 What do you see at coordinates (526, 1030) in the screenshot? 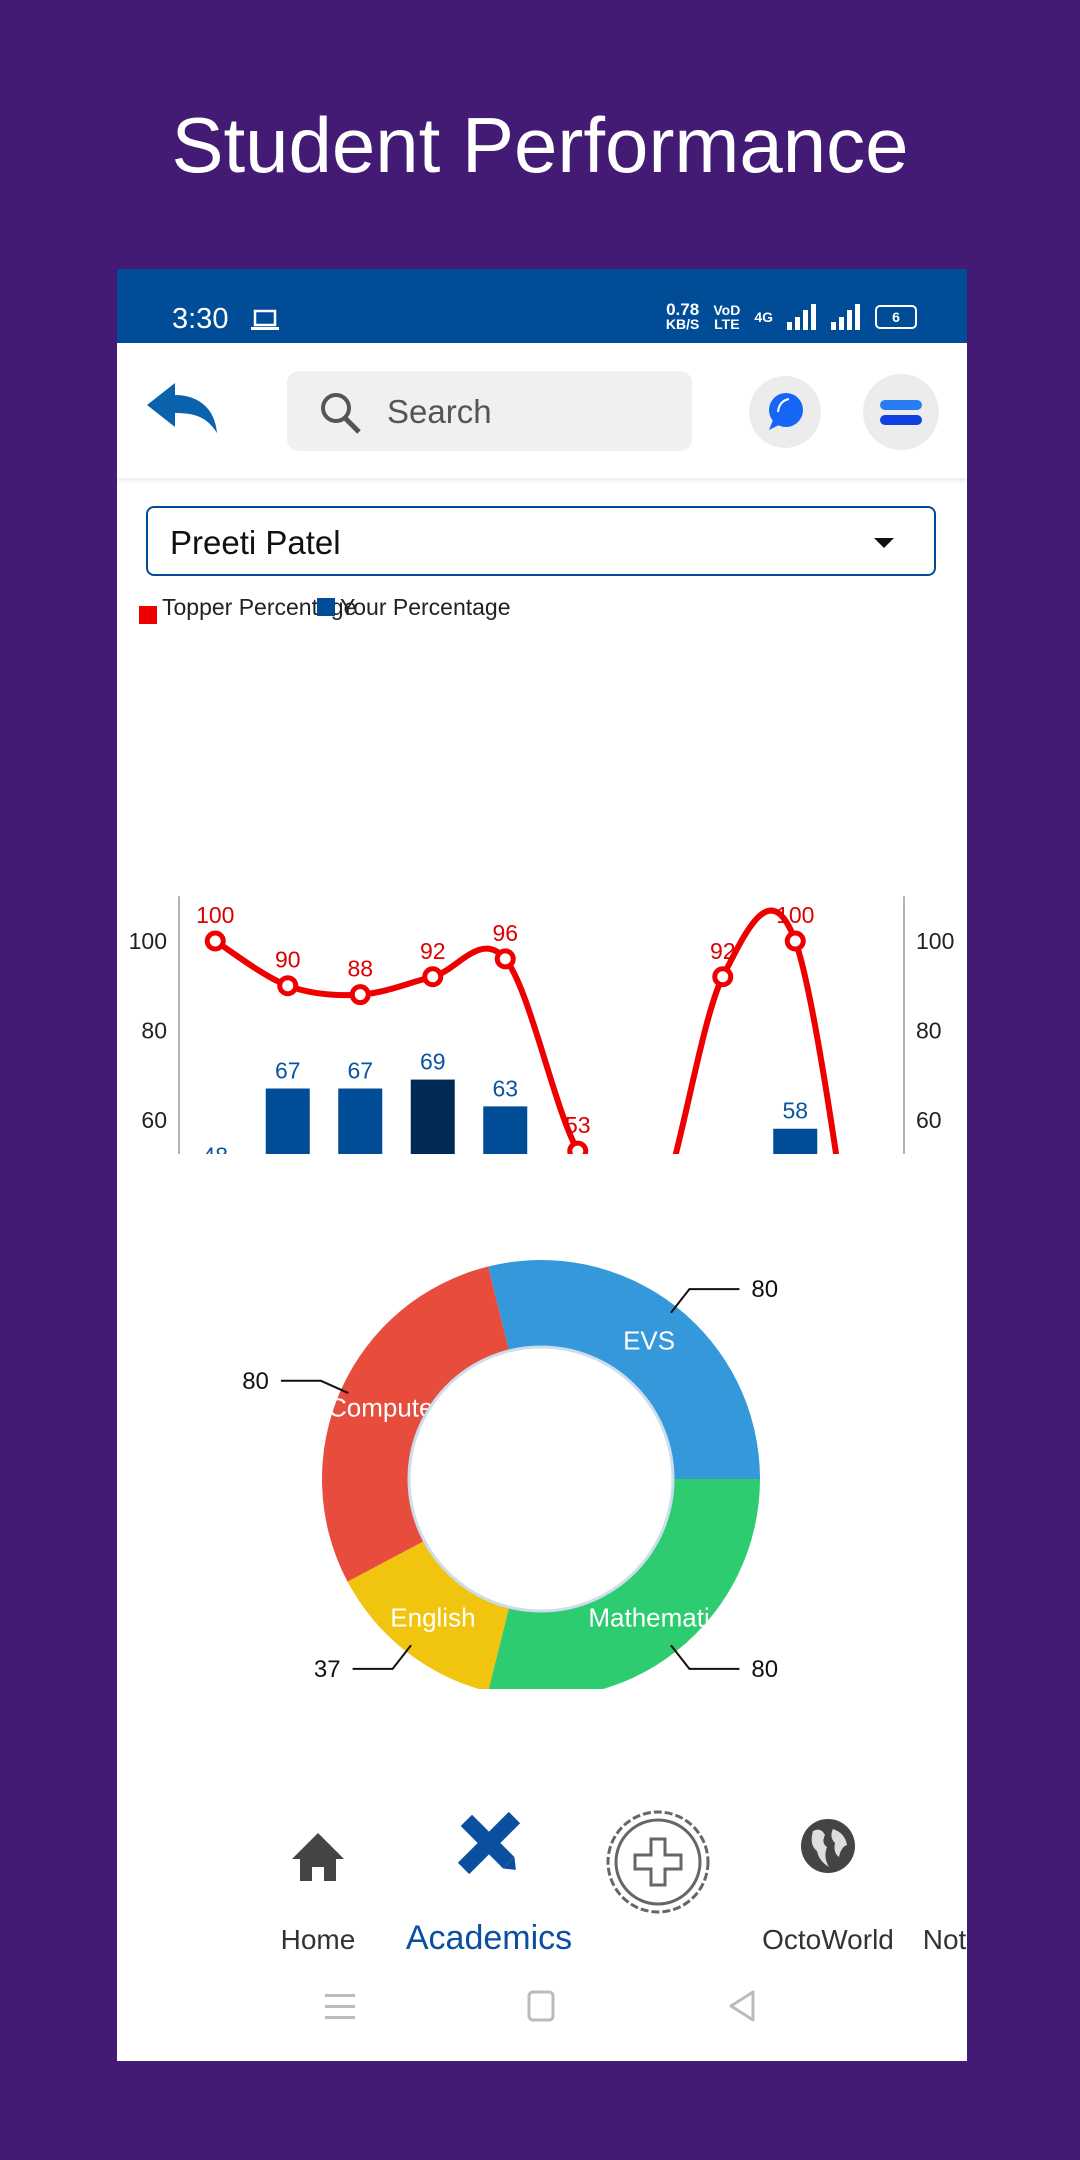
I see `topper-line` at bounding box center [526, 1030].